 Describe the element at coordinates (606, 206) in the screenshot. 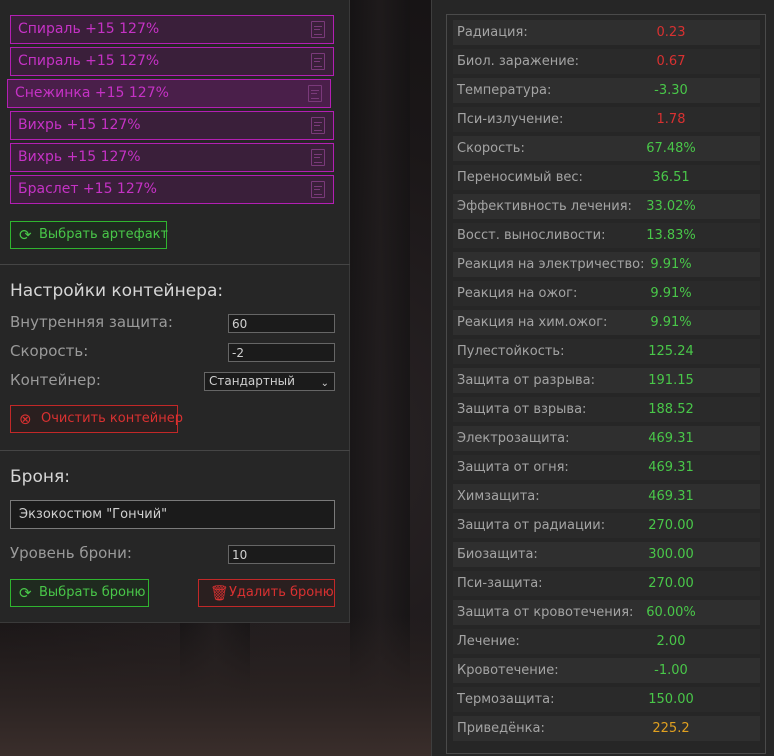

I see `stat-row: Эффективность лечения: 33.02%` at that location.